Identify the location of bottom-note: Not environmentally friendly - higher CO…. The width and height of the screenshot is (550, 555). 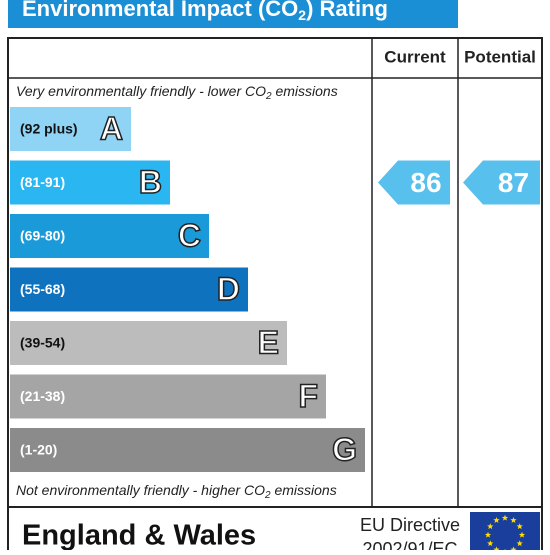
(176, 491).